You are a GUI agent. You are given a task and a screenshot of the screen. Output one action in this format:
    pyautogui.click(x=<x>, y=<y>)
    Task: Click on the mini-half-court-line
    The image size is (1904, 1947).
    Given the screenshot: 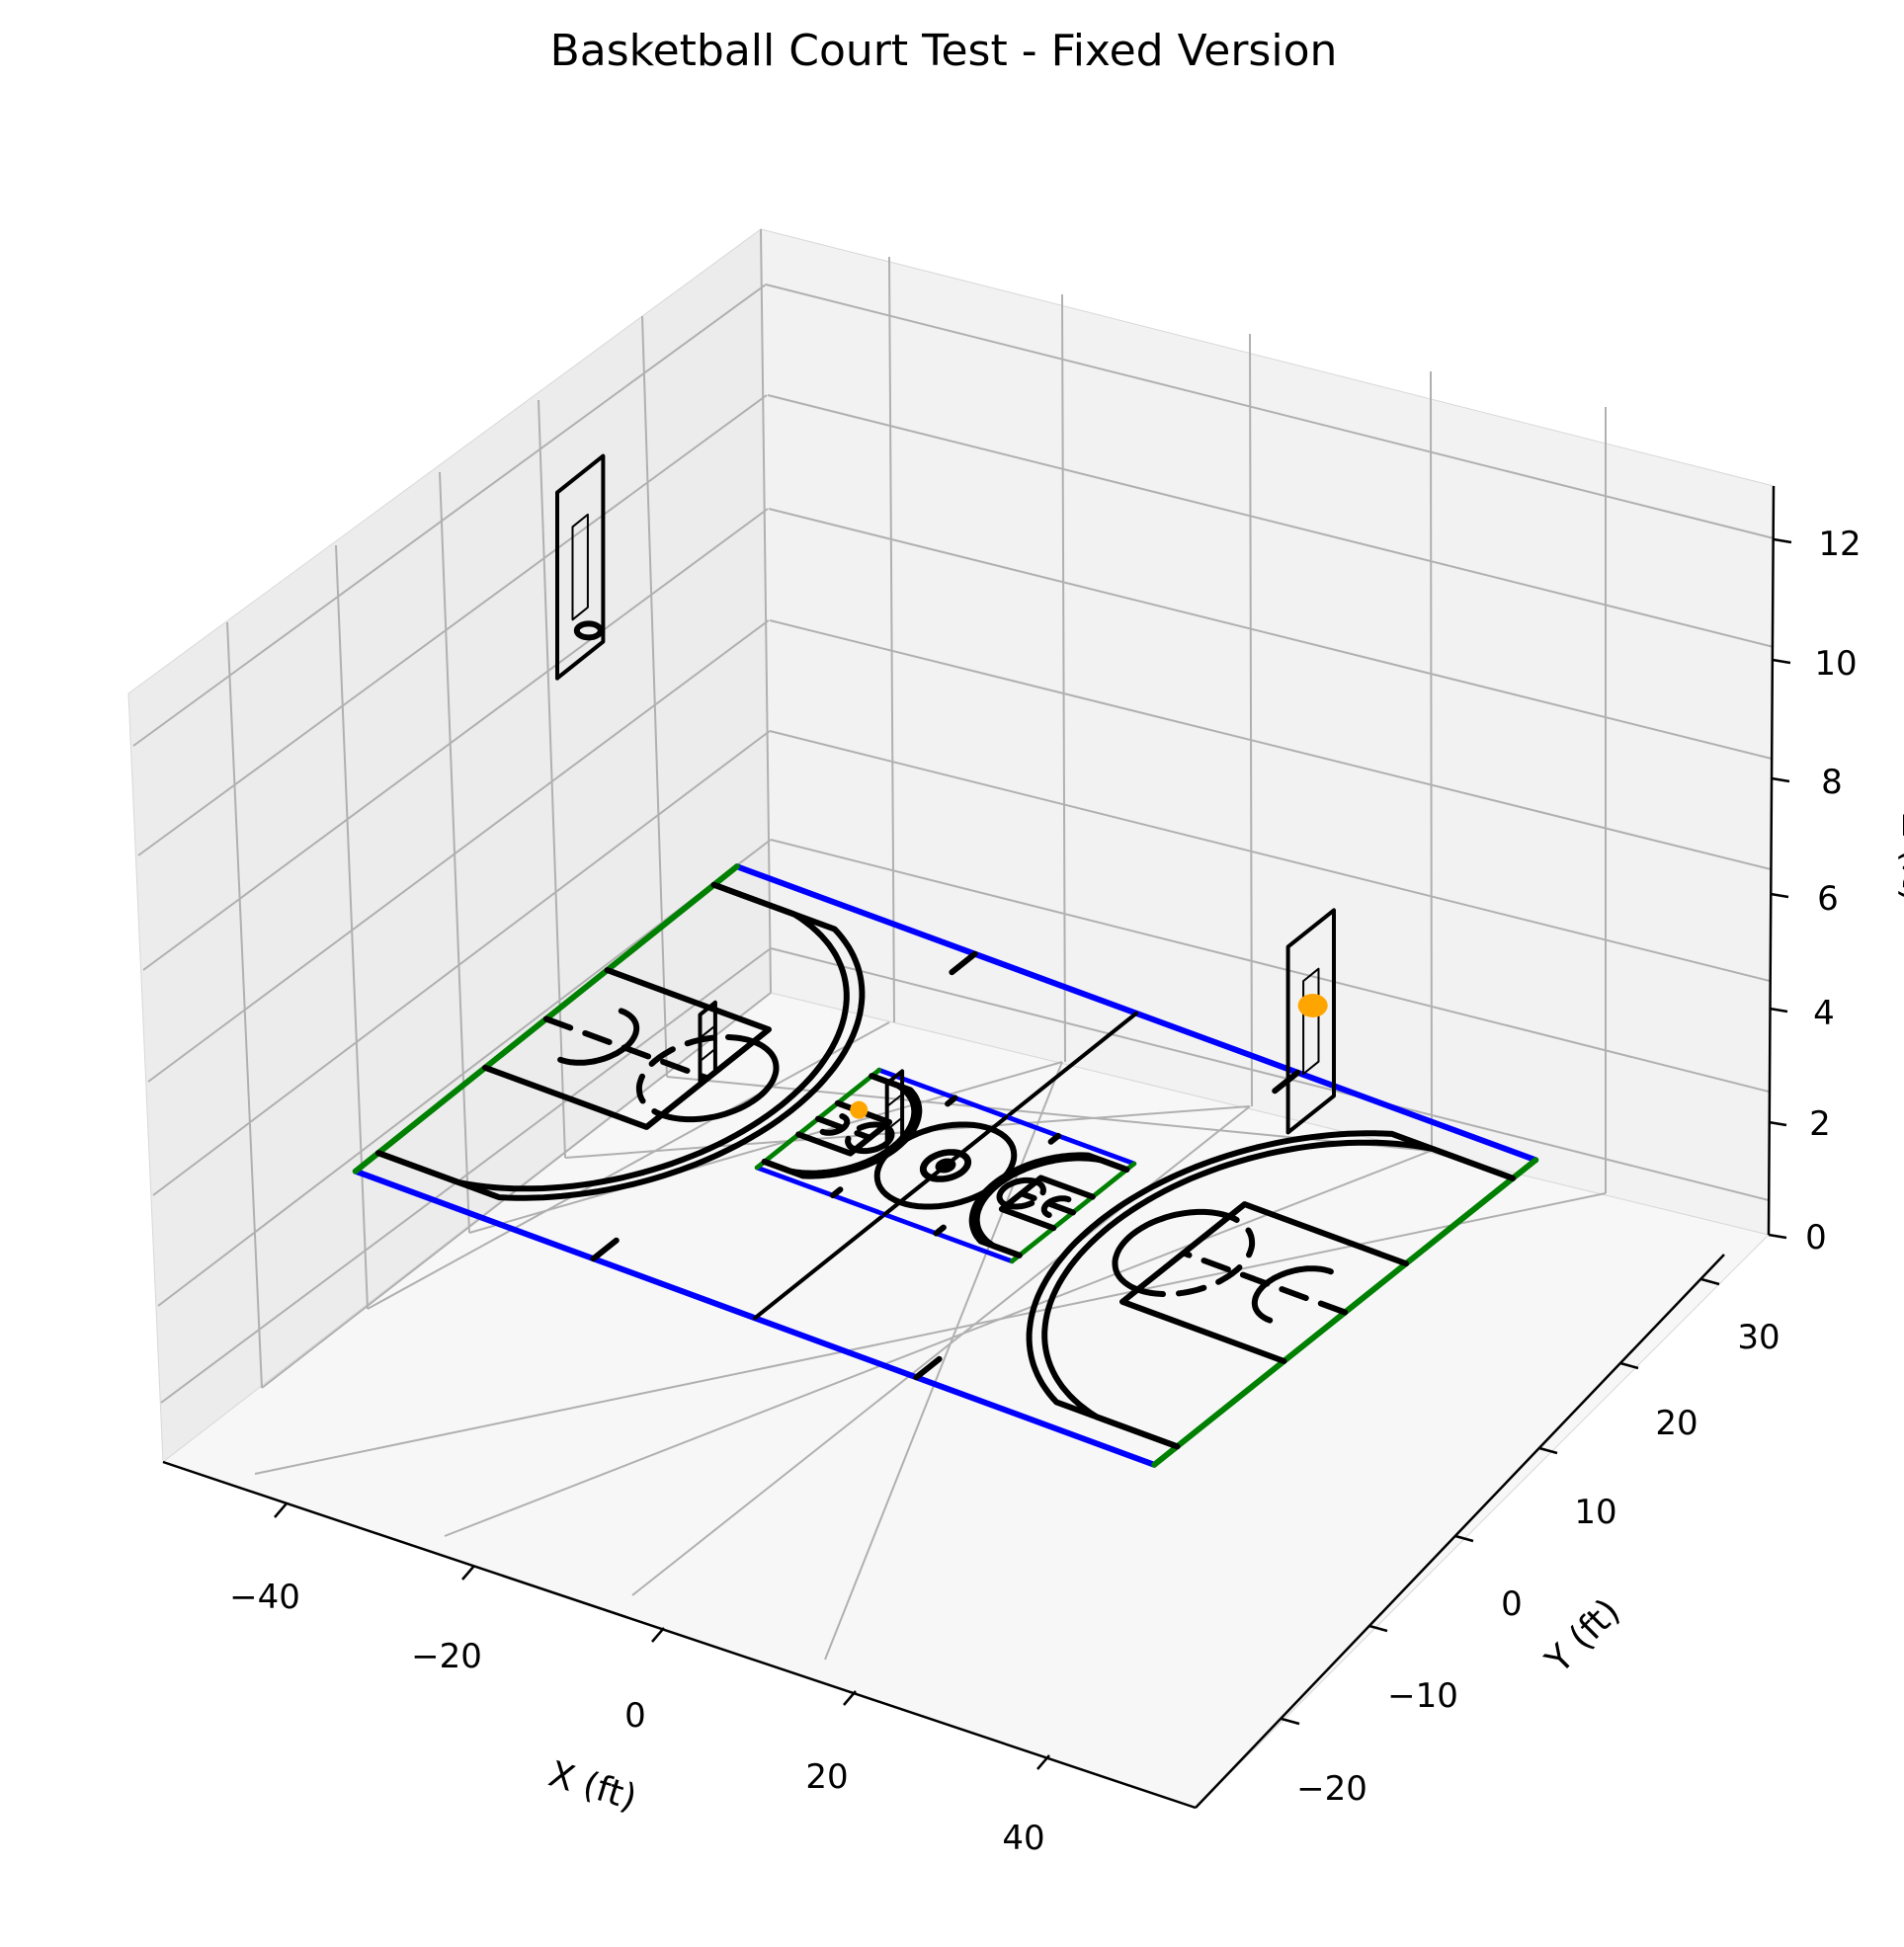 What is the action you would take?
    pyautogui.click(x=945, y=1165)
    